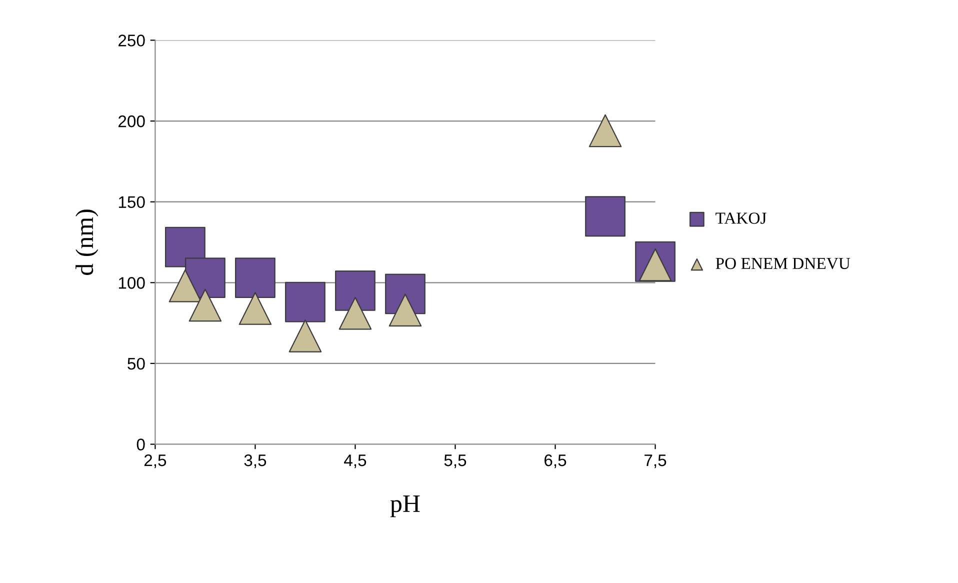  Describe the element at coordinates (405, 506) in the screenshot. I see `x-axis-title: pH` at that location.